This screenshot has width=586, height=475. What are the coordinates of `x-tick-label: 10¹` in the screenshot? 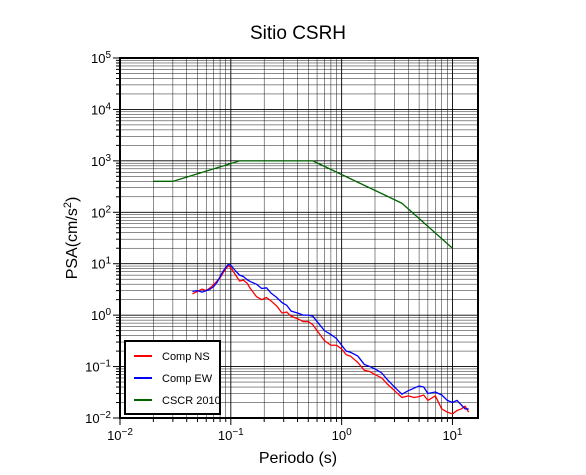 It's located at (452, 435).